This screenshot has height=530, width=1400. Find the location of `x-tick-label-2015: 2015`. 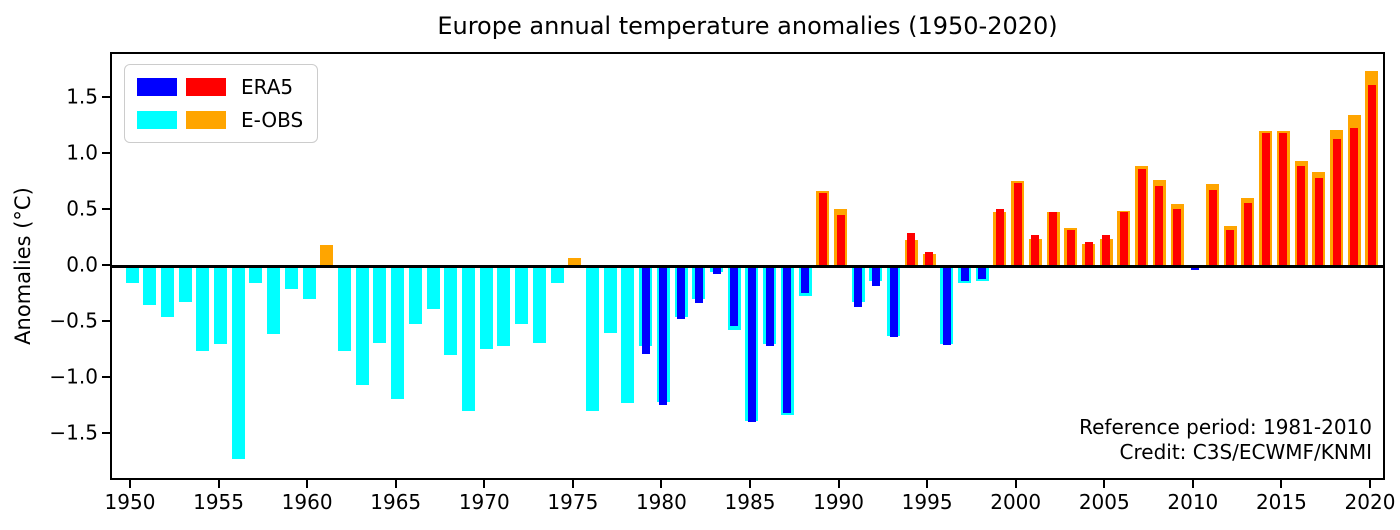

x-tick-label-2015: 2015 is located at coordinates (1281, 502).